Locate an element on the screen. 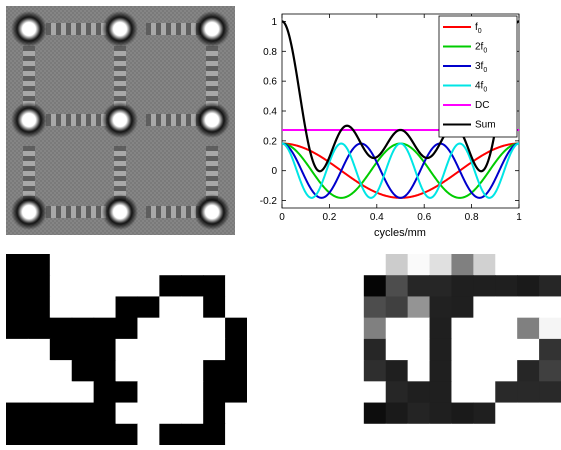 Image resolution: width=561 pixels, height=450 pixels. series-line-3f0 is located at coordinates (400, 170).